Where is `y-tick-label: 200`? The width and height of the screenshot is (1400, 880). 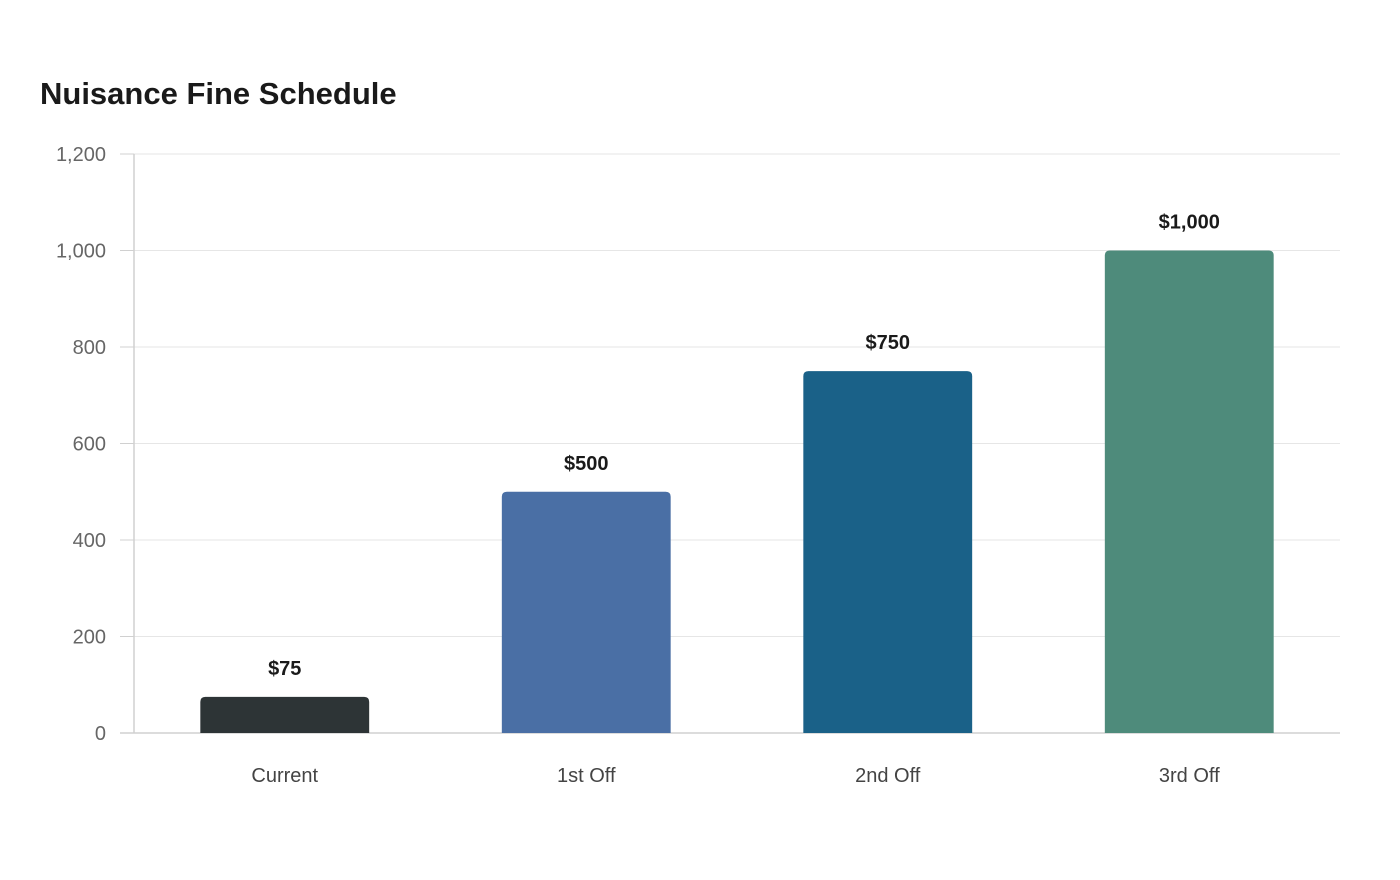 y-tick-label: 200 is located at coordinates (89, 638).